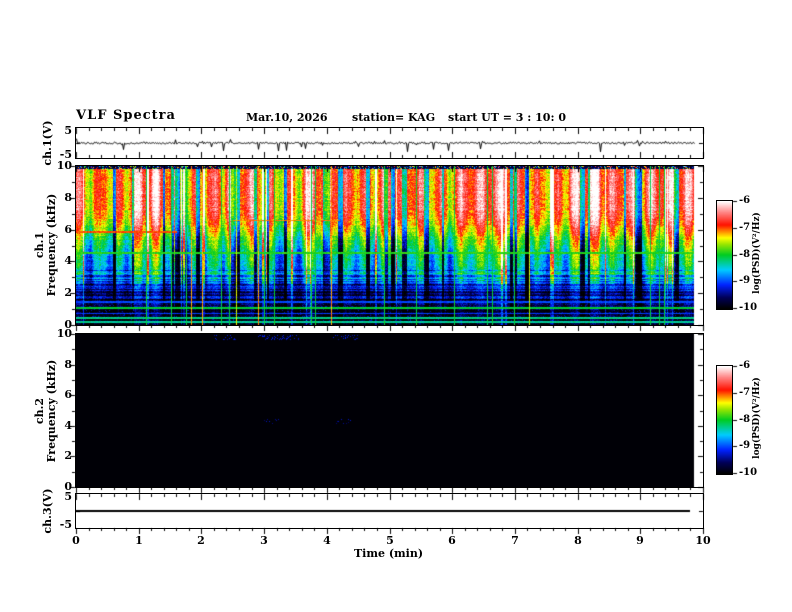  What do you see at coordinates (201, 540) in the screenshot?
I see `x-tick-label: 2` at bounding box center [201, 540].